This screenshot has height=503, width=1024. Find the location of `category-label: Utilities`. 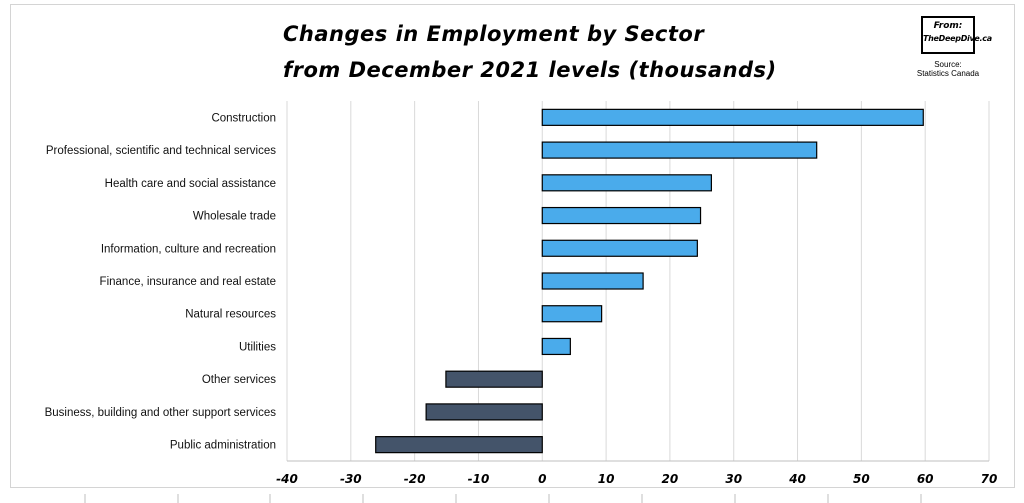

category-label: Utilities is located at coordinates (257, 347).